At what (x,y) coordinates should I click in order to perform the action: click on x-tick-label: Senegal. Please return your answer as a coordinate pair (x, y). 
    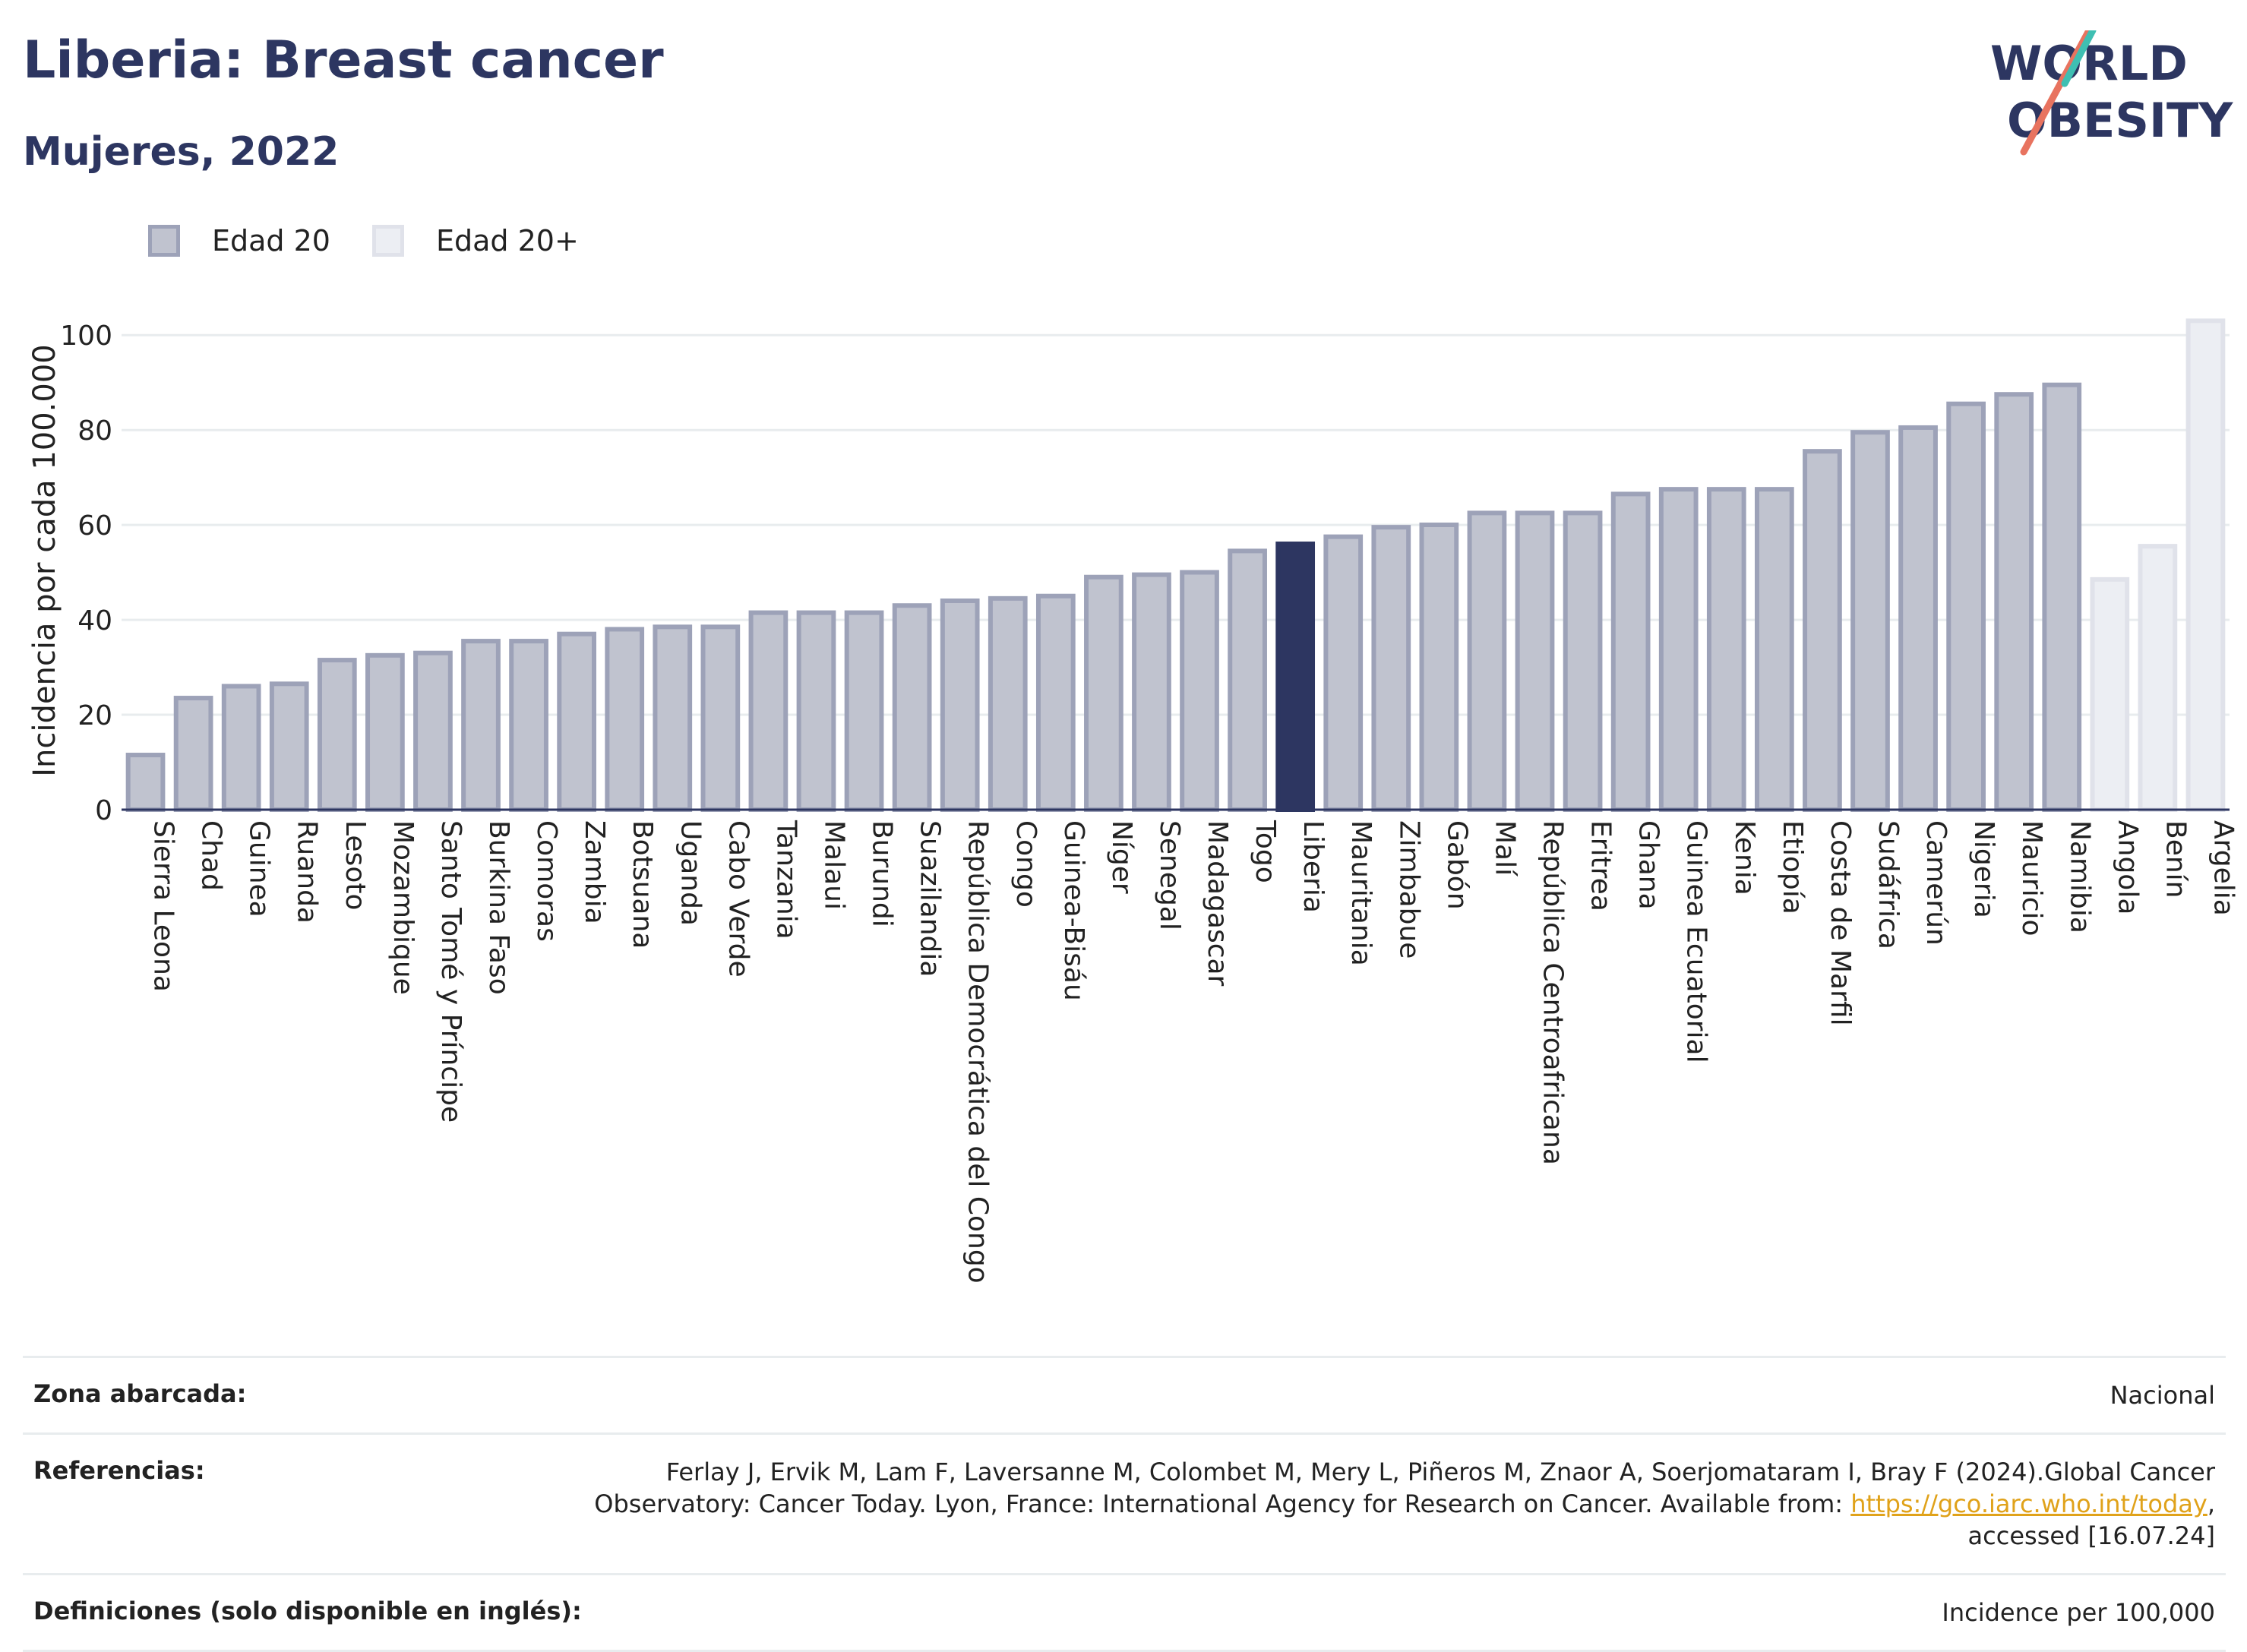
    Looking at the image, I should click on (1169, 875).